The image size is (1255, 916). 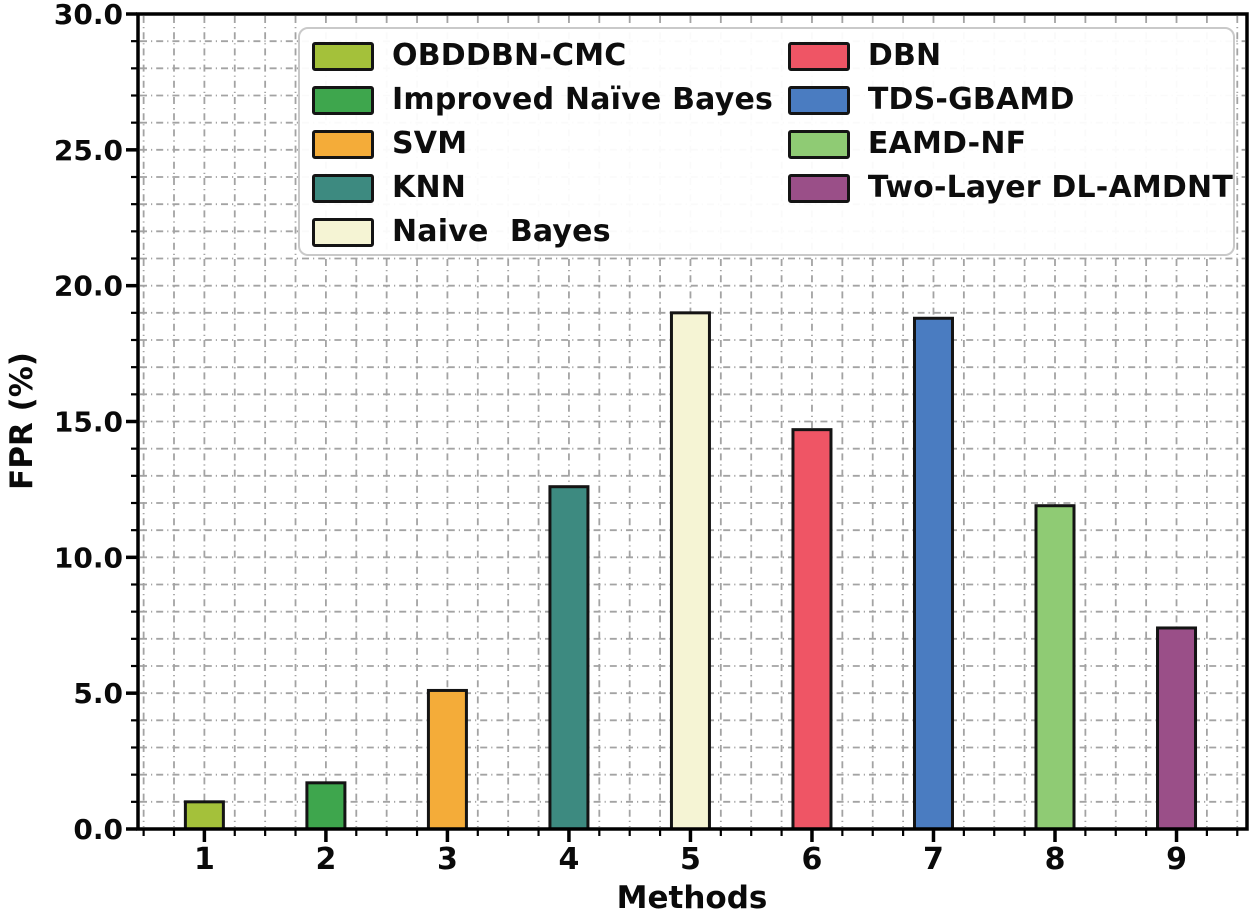 I want to click on x-tick-label: 9, so click(x=1176, y=859).